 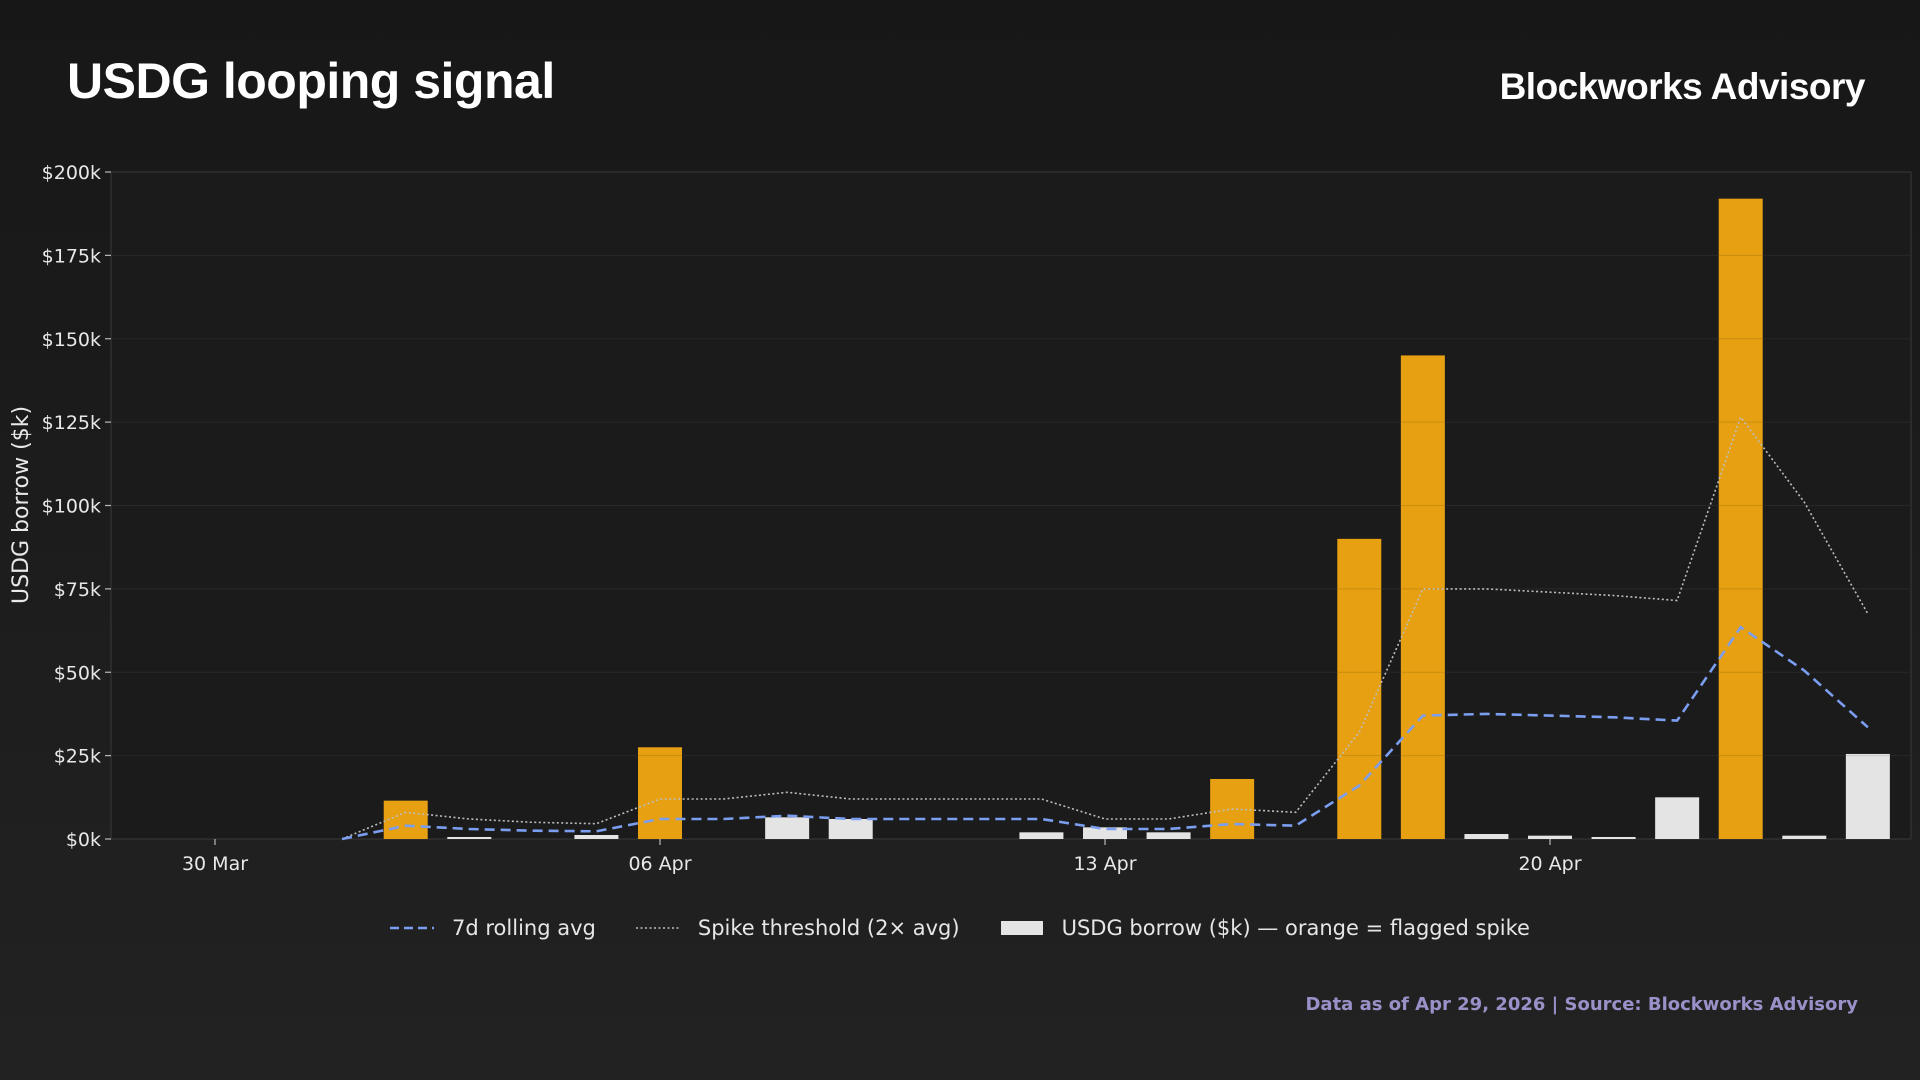 I want to click on y-axis-label: USDG borrow ($k), so click(x=21, y=505).